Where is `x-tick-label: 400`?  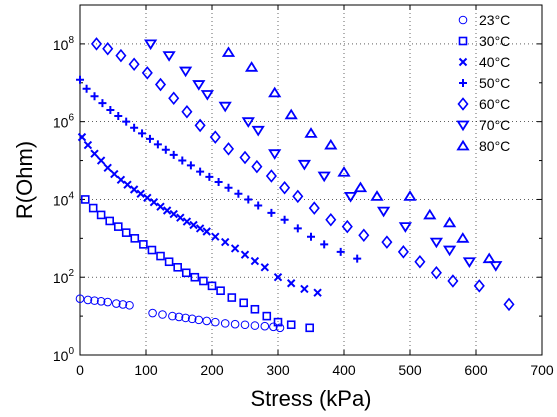 x-tick-label: 400 is located at coordinates (344, 370).